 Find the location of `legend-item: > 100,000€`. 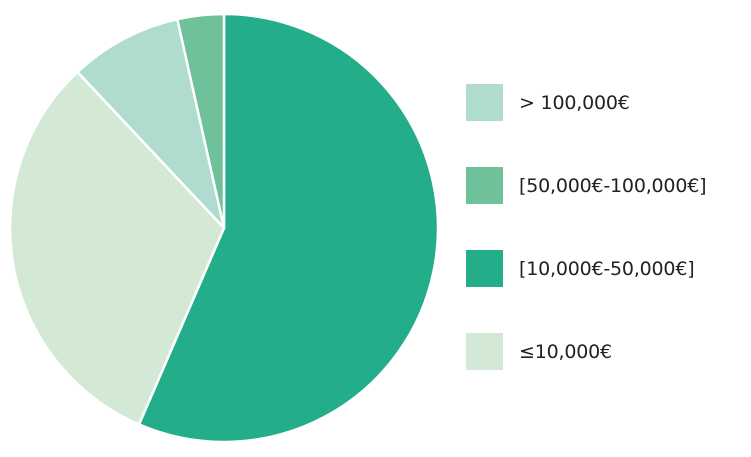

legend-item: > 100,000€ is located at coordinates (608, 102).